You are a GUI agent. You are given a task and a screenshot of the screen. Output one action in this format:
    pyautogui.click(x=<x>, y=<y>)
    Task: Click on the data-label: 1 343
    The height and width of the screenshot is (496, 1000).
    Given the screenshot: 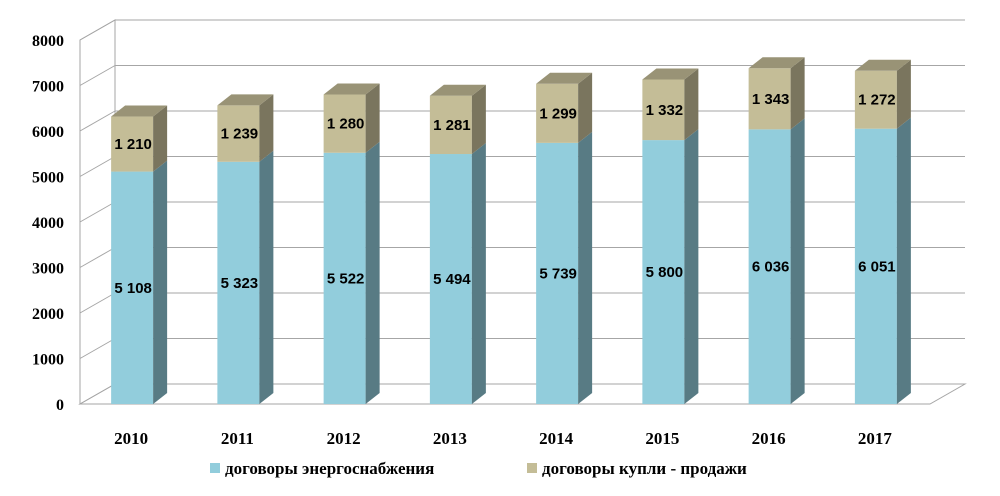 What is the action you would take?
    pyautogui.click(x=771, y=99)
    